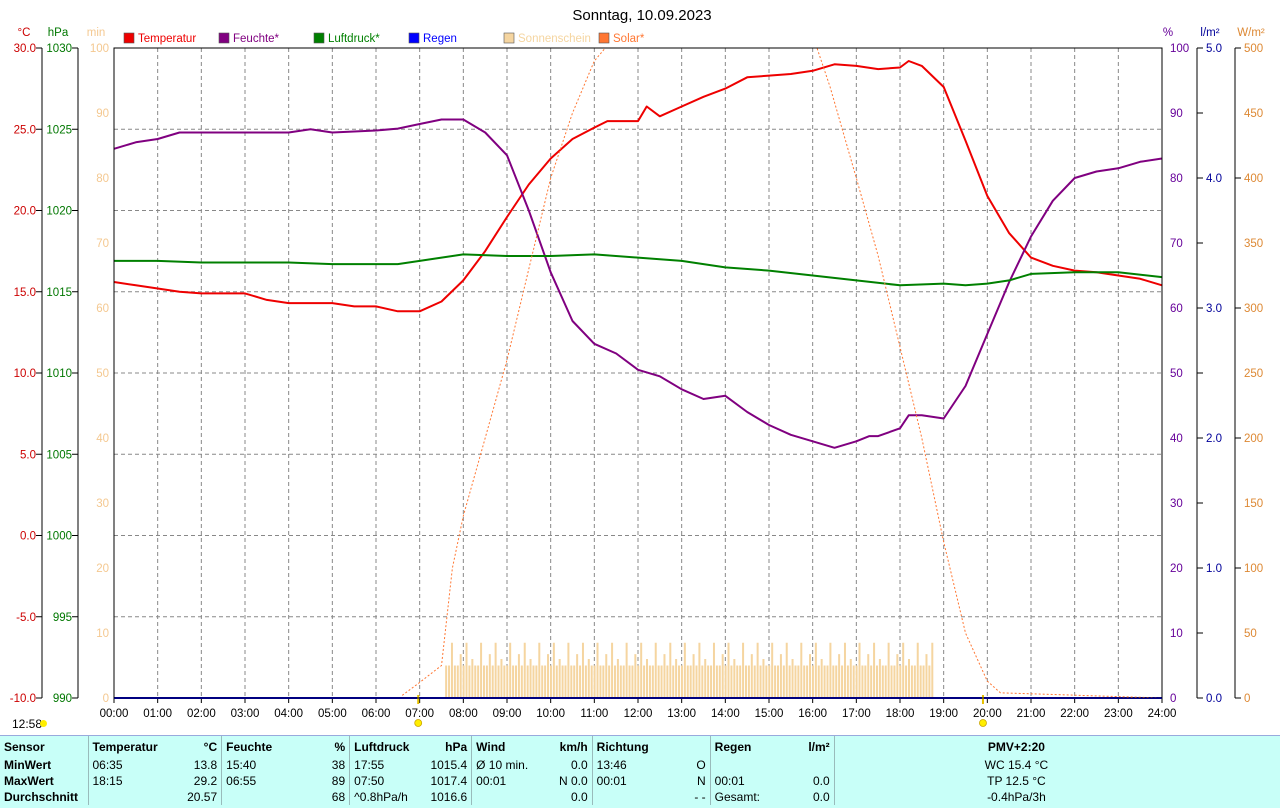  What do you see at coordinates (573, 746) in the screenshot?
I see `stats-header-wind-unit: km/h` at bounding box center [573, 746].